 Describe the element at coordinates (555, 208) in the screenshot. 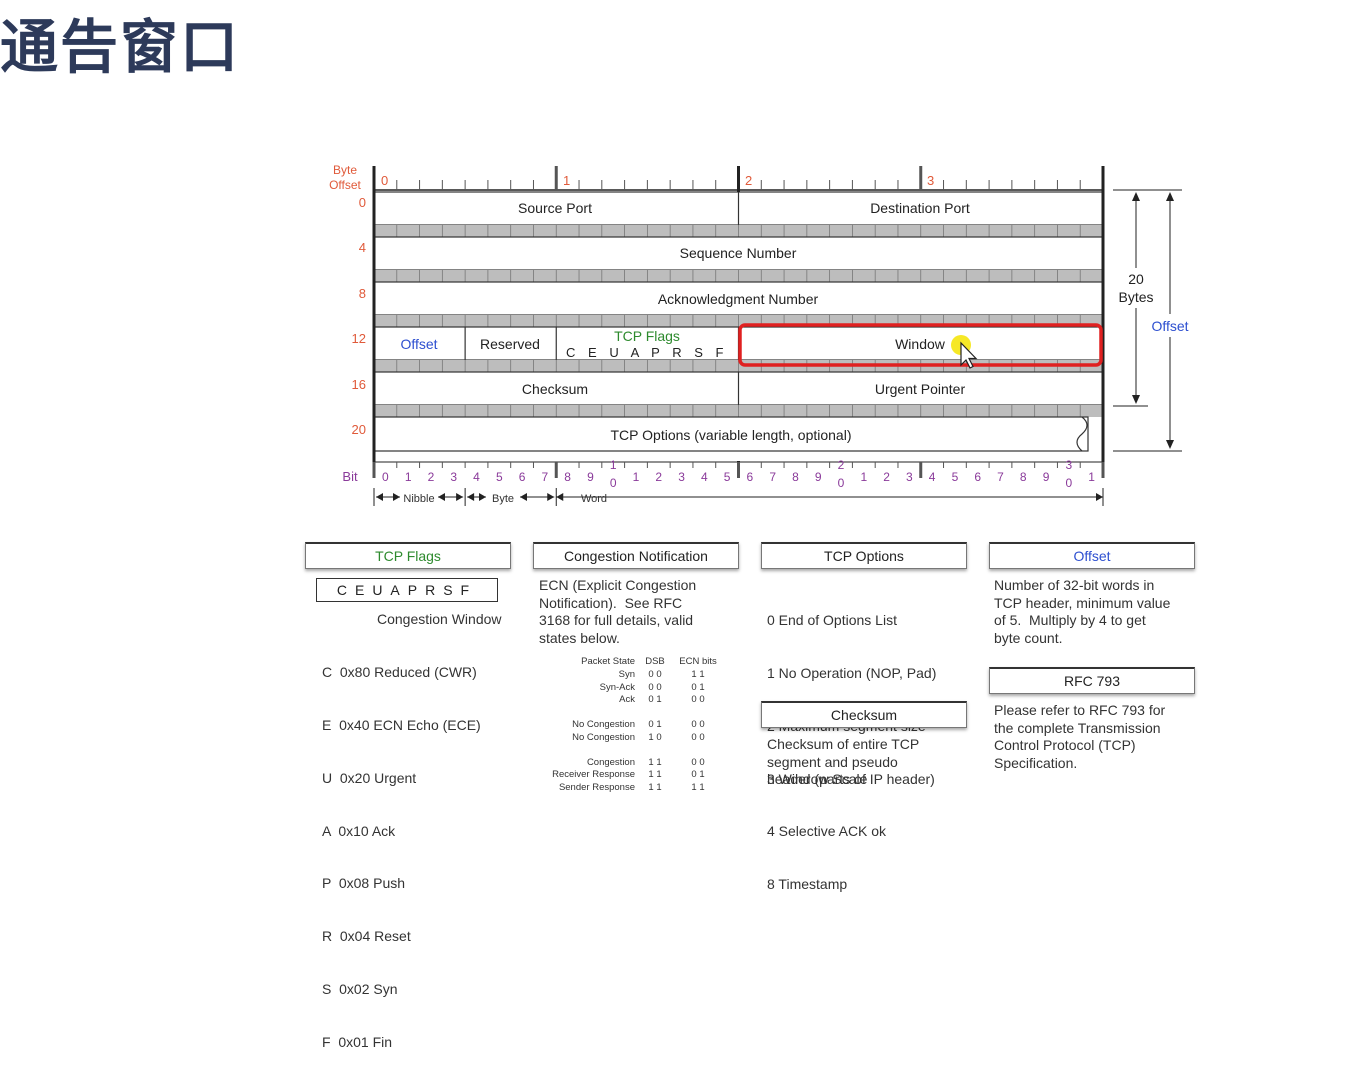

I see `field-source-port: Source Port` at that location.